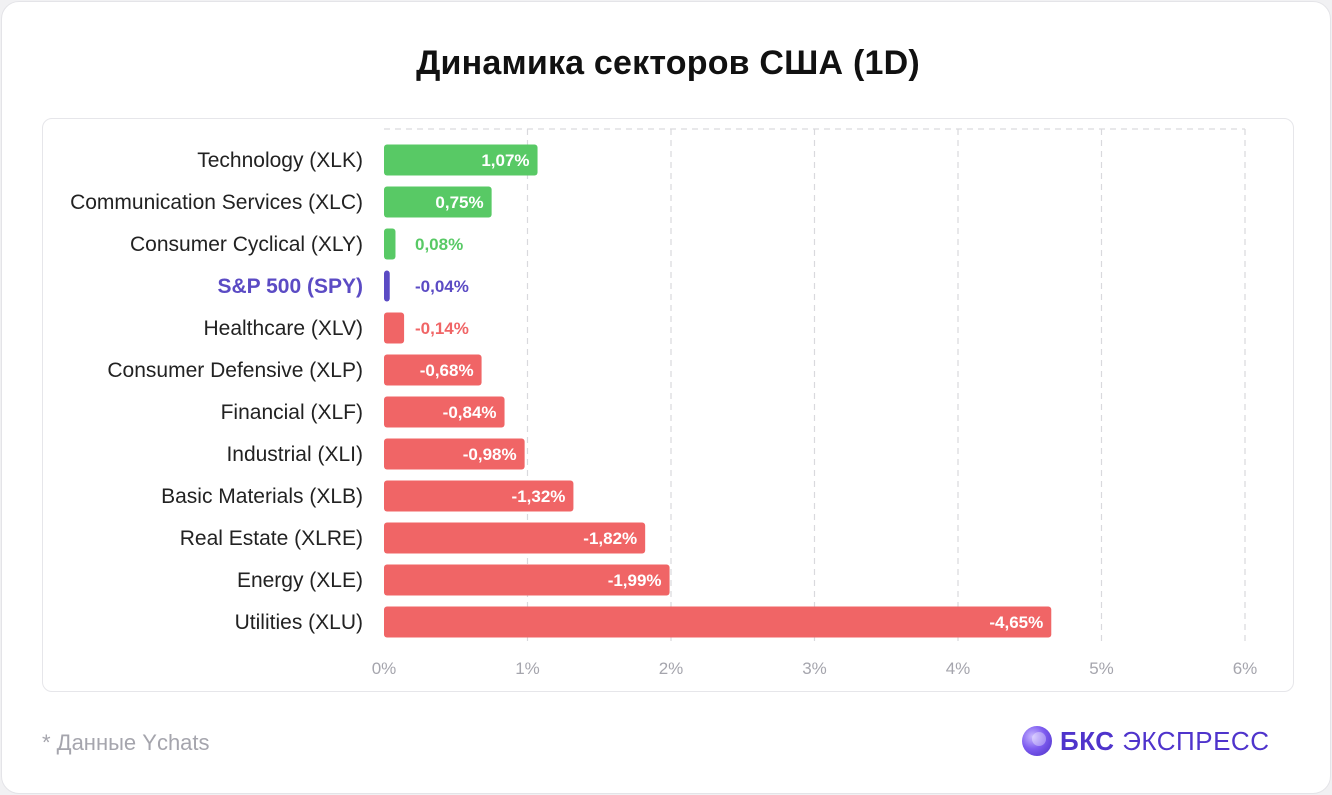 The width and height of the screenshot is (1332, 795). What do you see at coordinates (300, 580) in the screenshot?
I see `category-label: Energy (XLE)` at bounding box center [300, 580].